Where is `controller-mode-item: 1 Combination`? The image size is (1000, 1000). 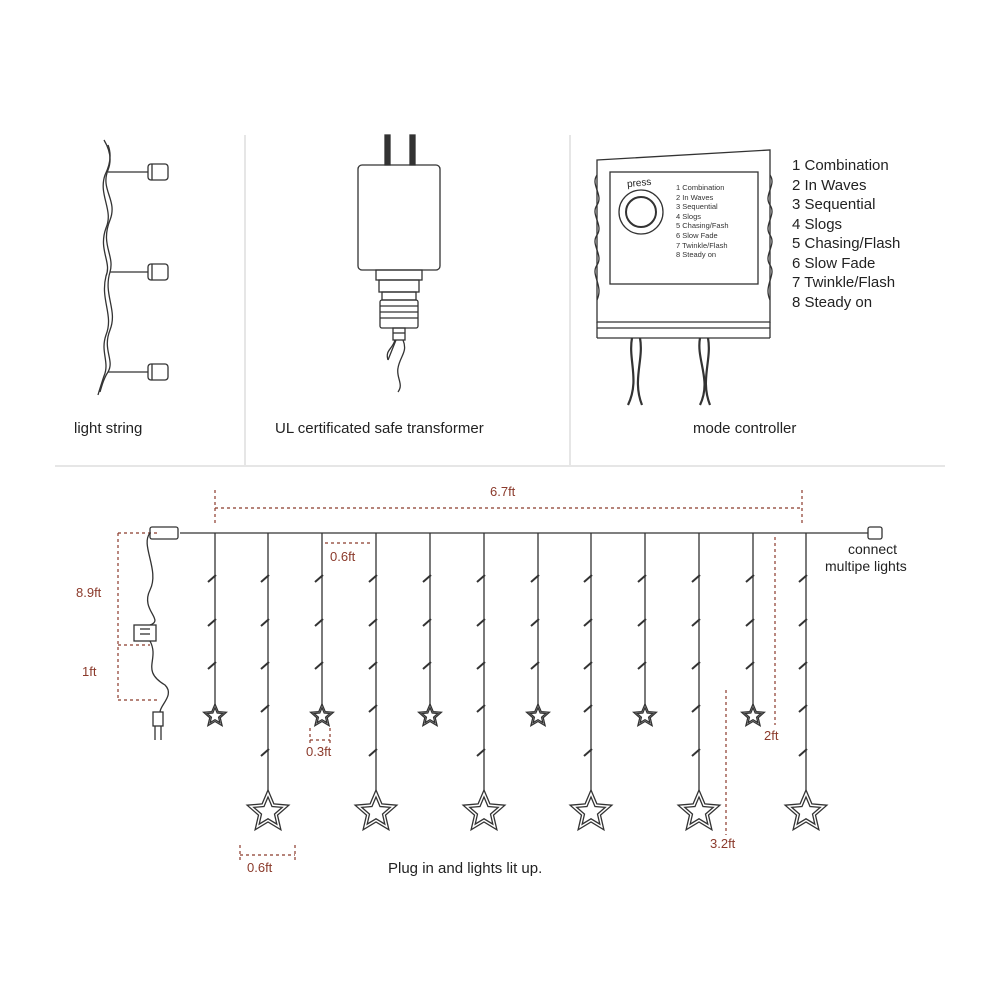
controller-mode-item: 1 Combination is located at coordinates (700, 187).